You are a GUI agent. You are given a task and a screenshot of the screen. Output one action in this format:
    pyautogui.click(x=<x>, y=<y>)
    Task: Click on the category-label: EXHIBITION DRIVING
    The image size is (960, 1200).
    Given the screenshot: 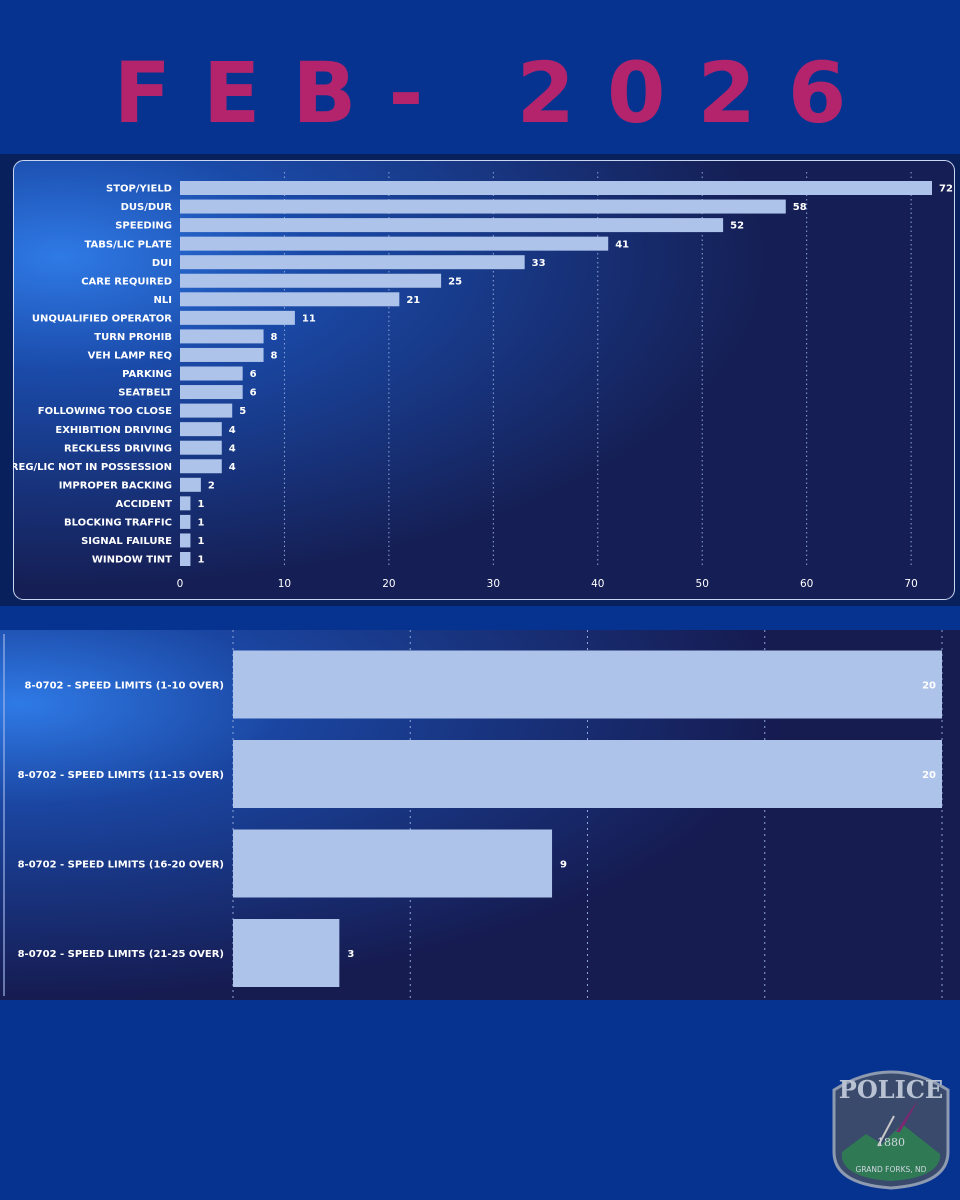 What is the action you would take?
    pyautogui.click(x=113, y=430)
    